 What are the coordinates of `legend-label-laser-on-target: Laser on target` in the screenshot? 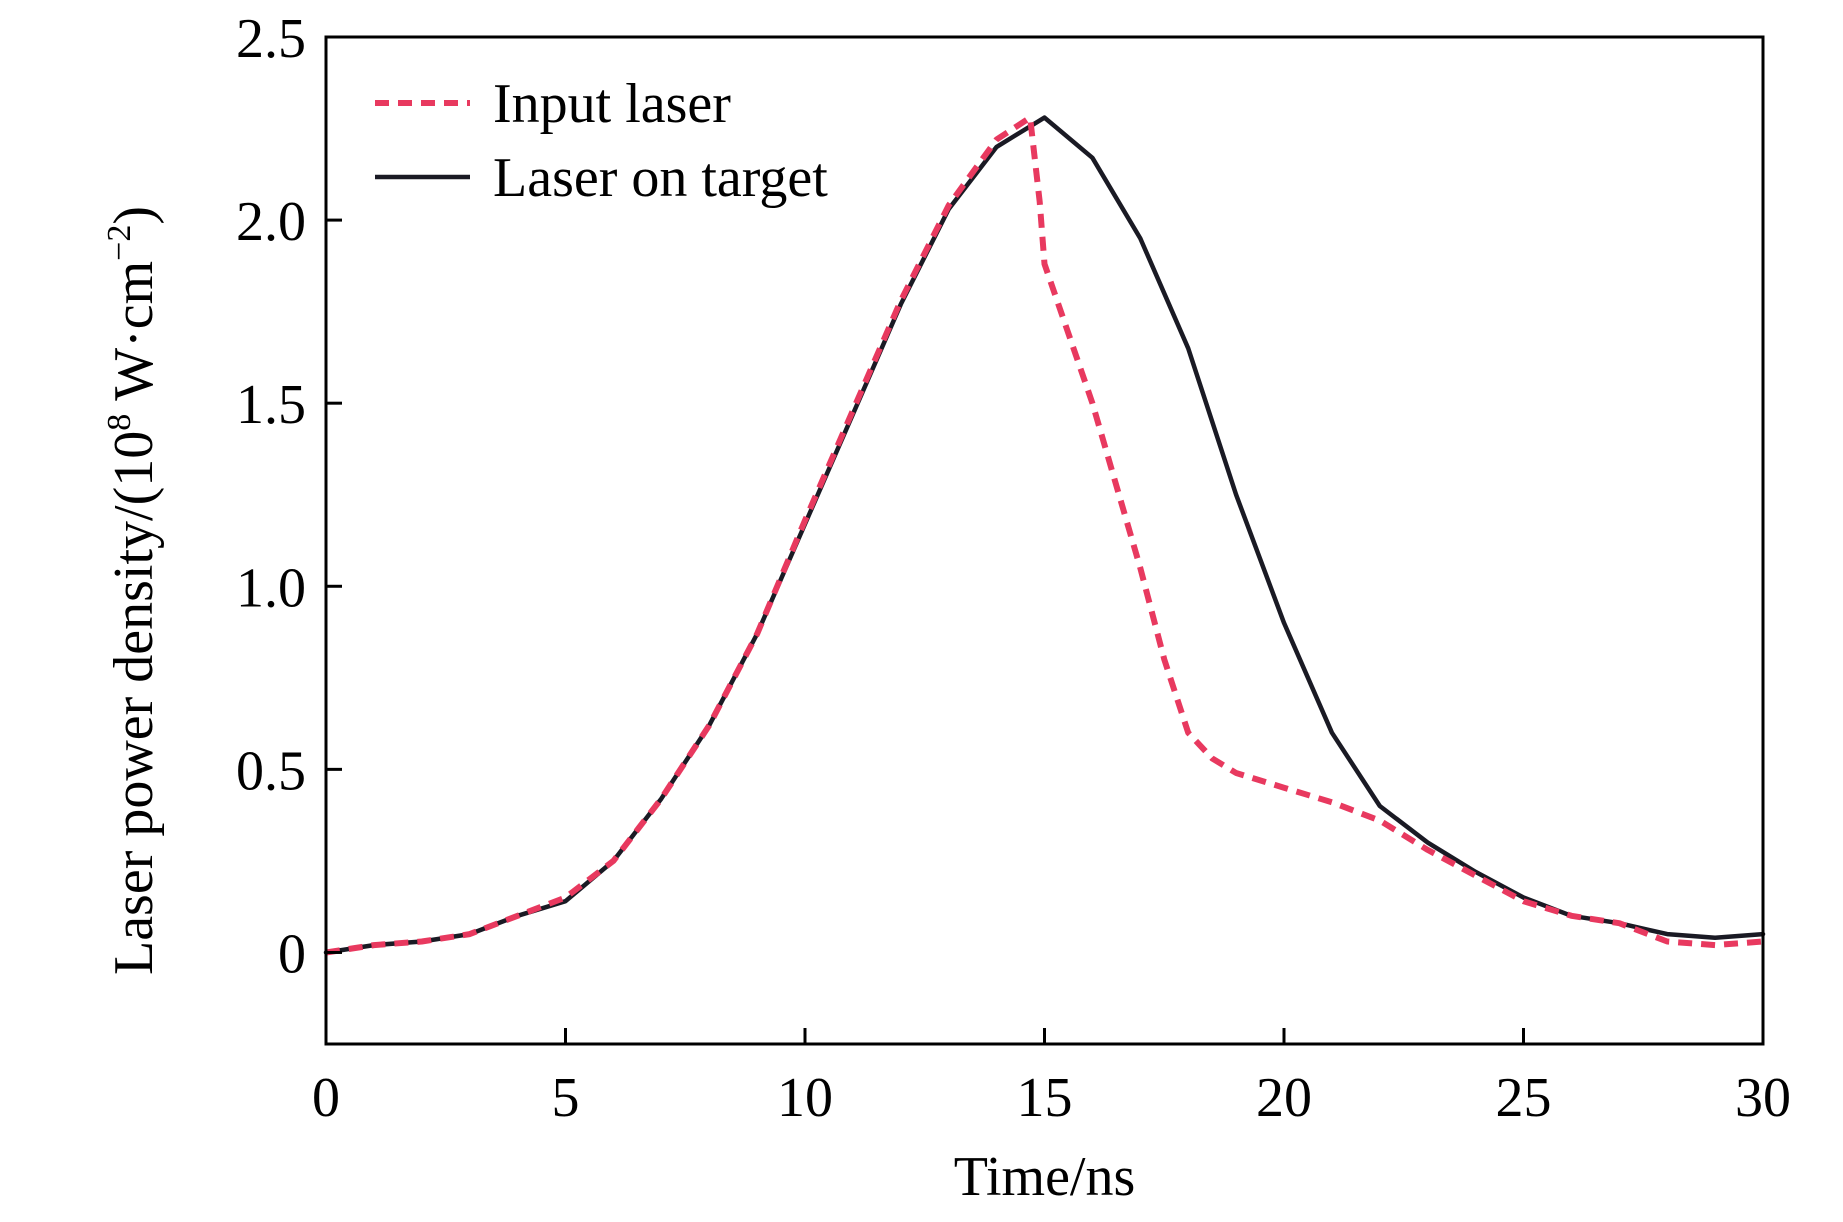 It's located at (660, 178).